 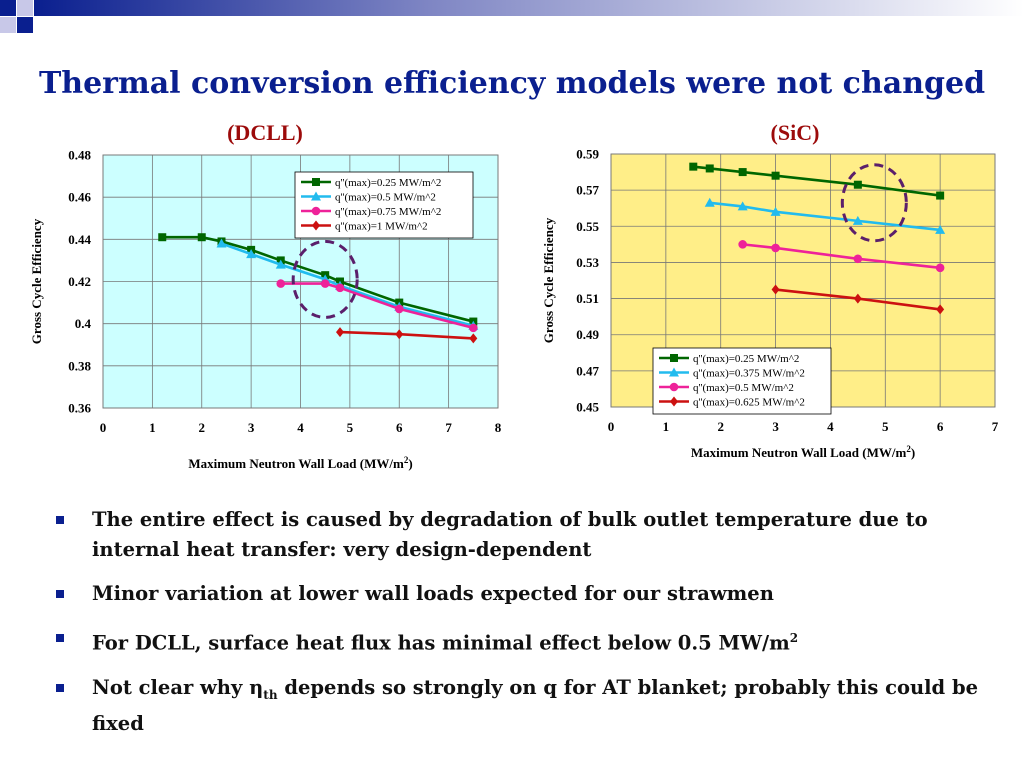 What do you see at coordinates (498, 427) in the screenshot?
I see `dcll-x-tick-label: 8` at bounding box center [498, 427].